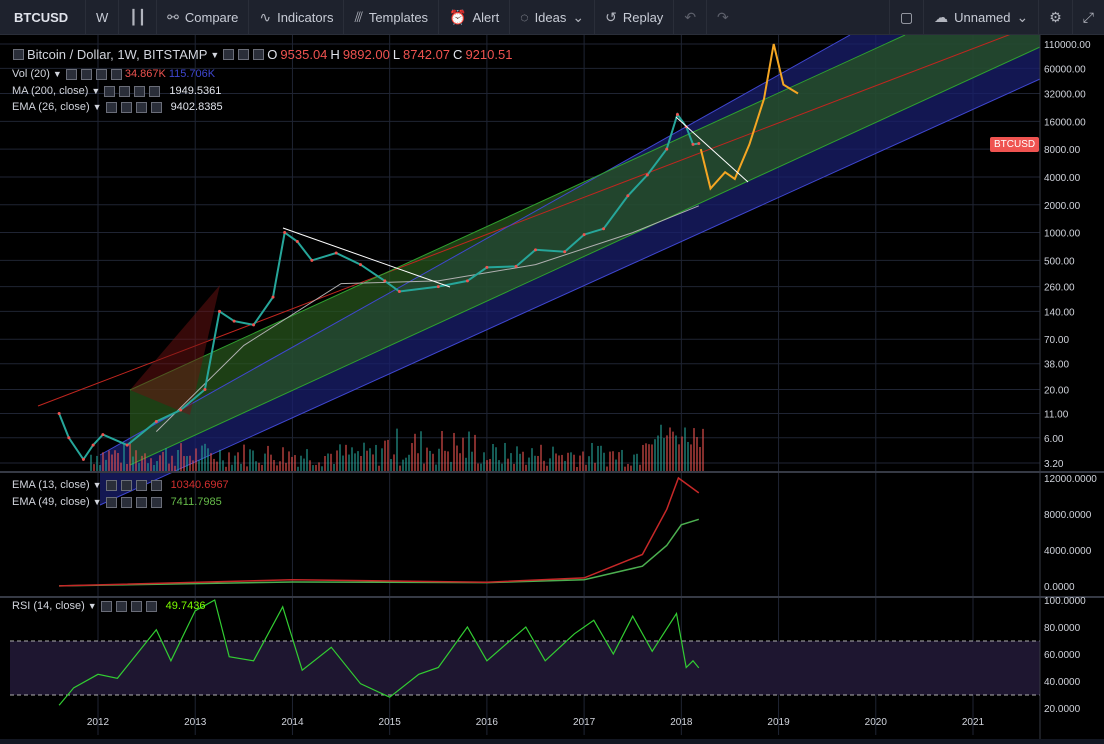 The height and width of the screenshot is (744, 1104). I want to click on redo-button: ↷, so click(723, 17).